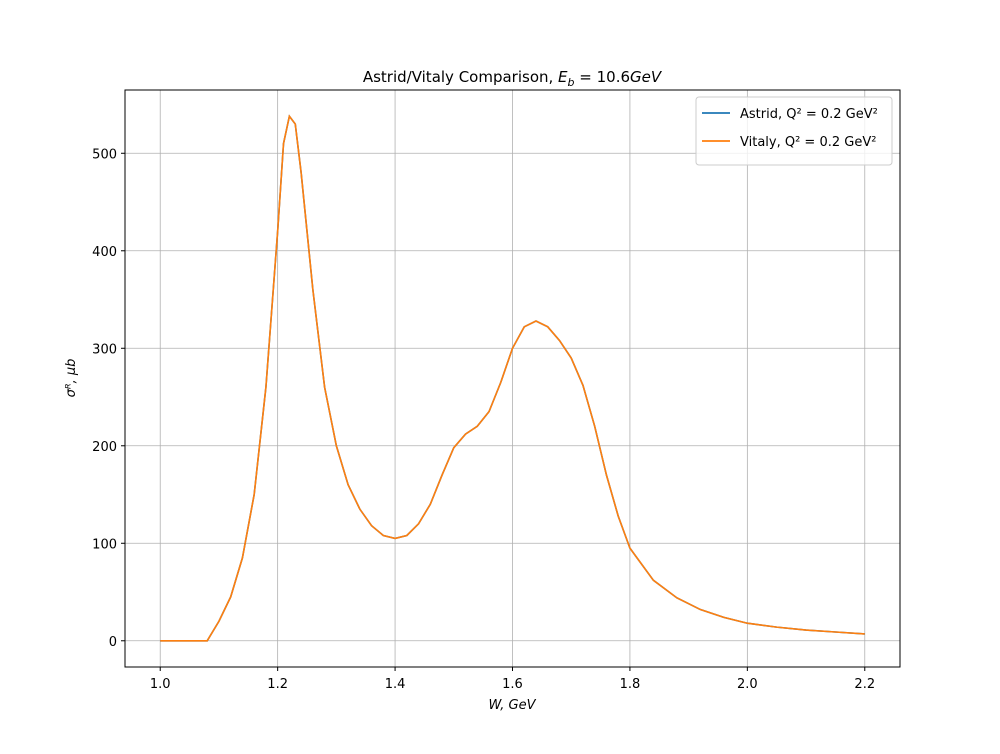 The height and width of the screenshot is (754, 1000). I want to click on y-axis-label: σᴿ, μb, so click(71, 378).